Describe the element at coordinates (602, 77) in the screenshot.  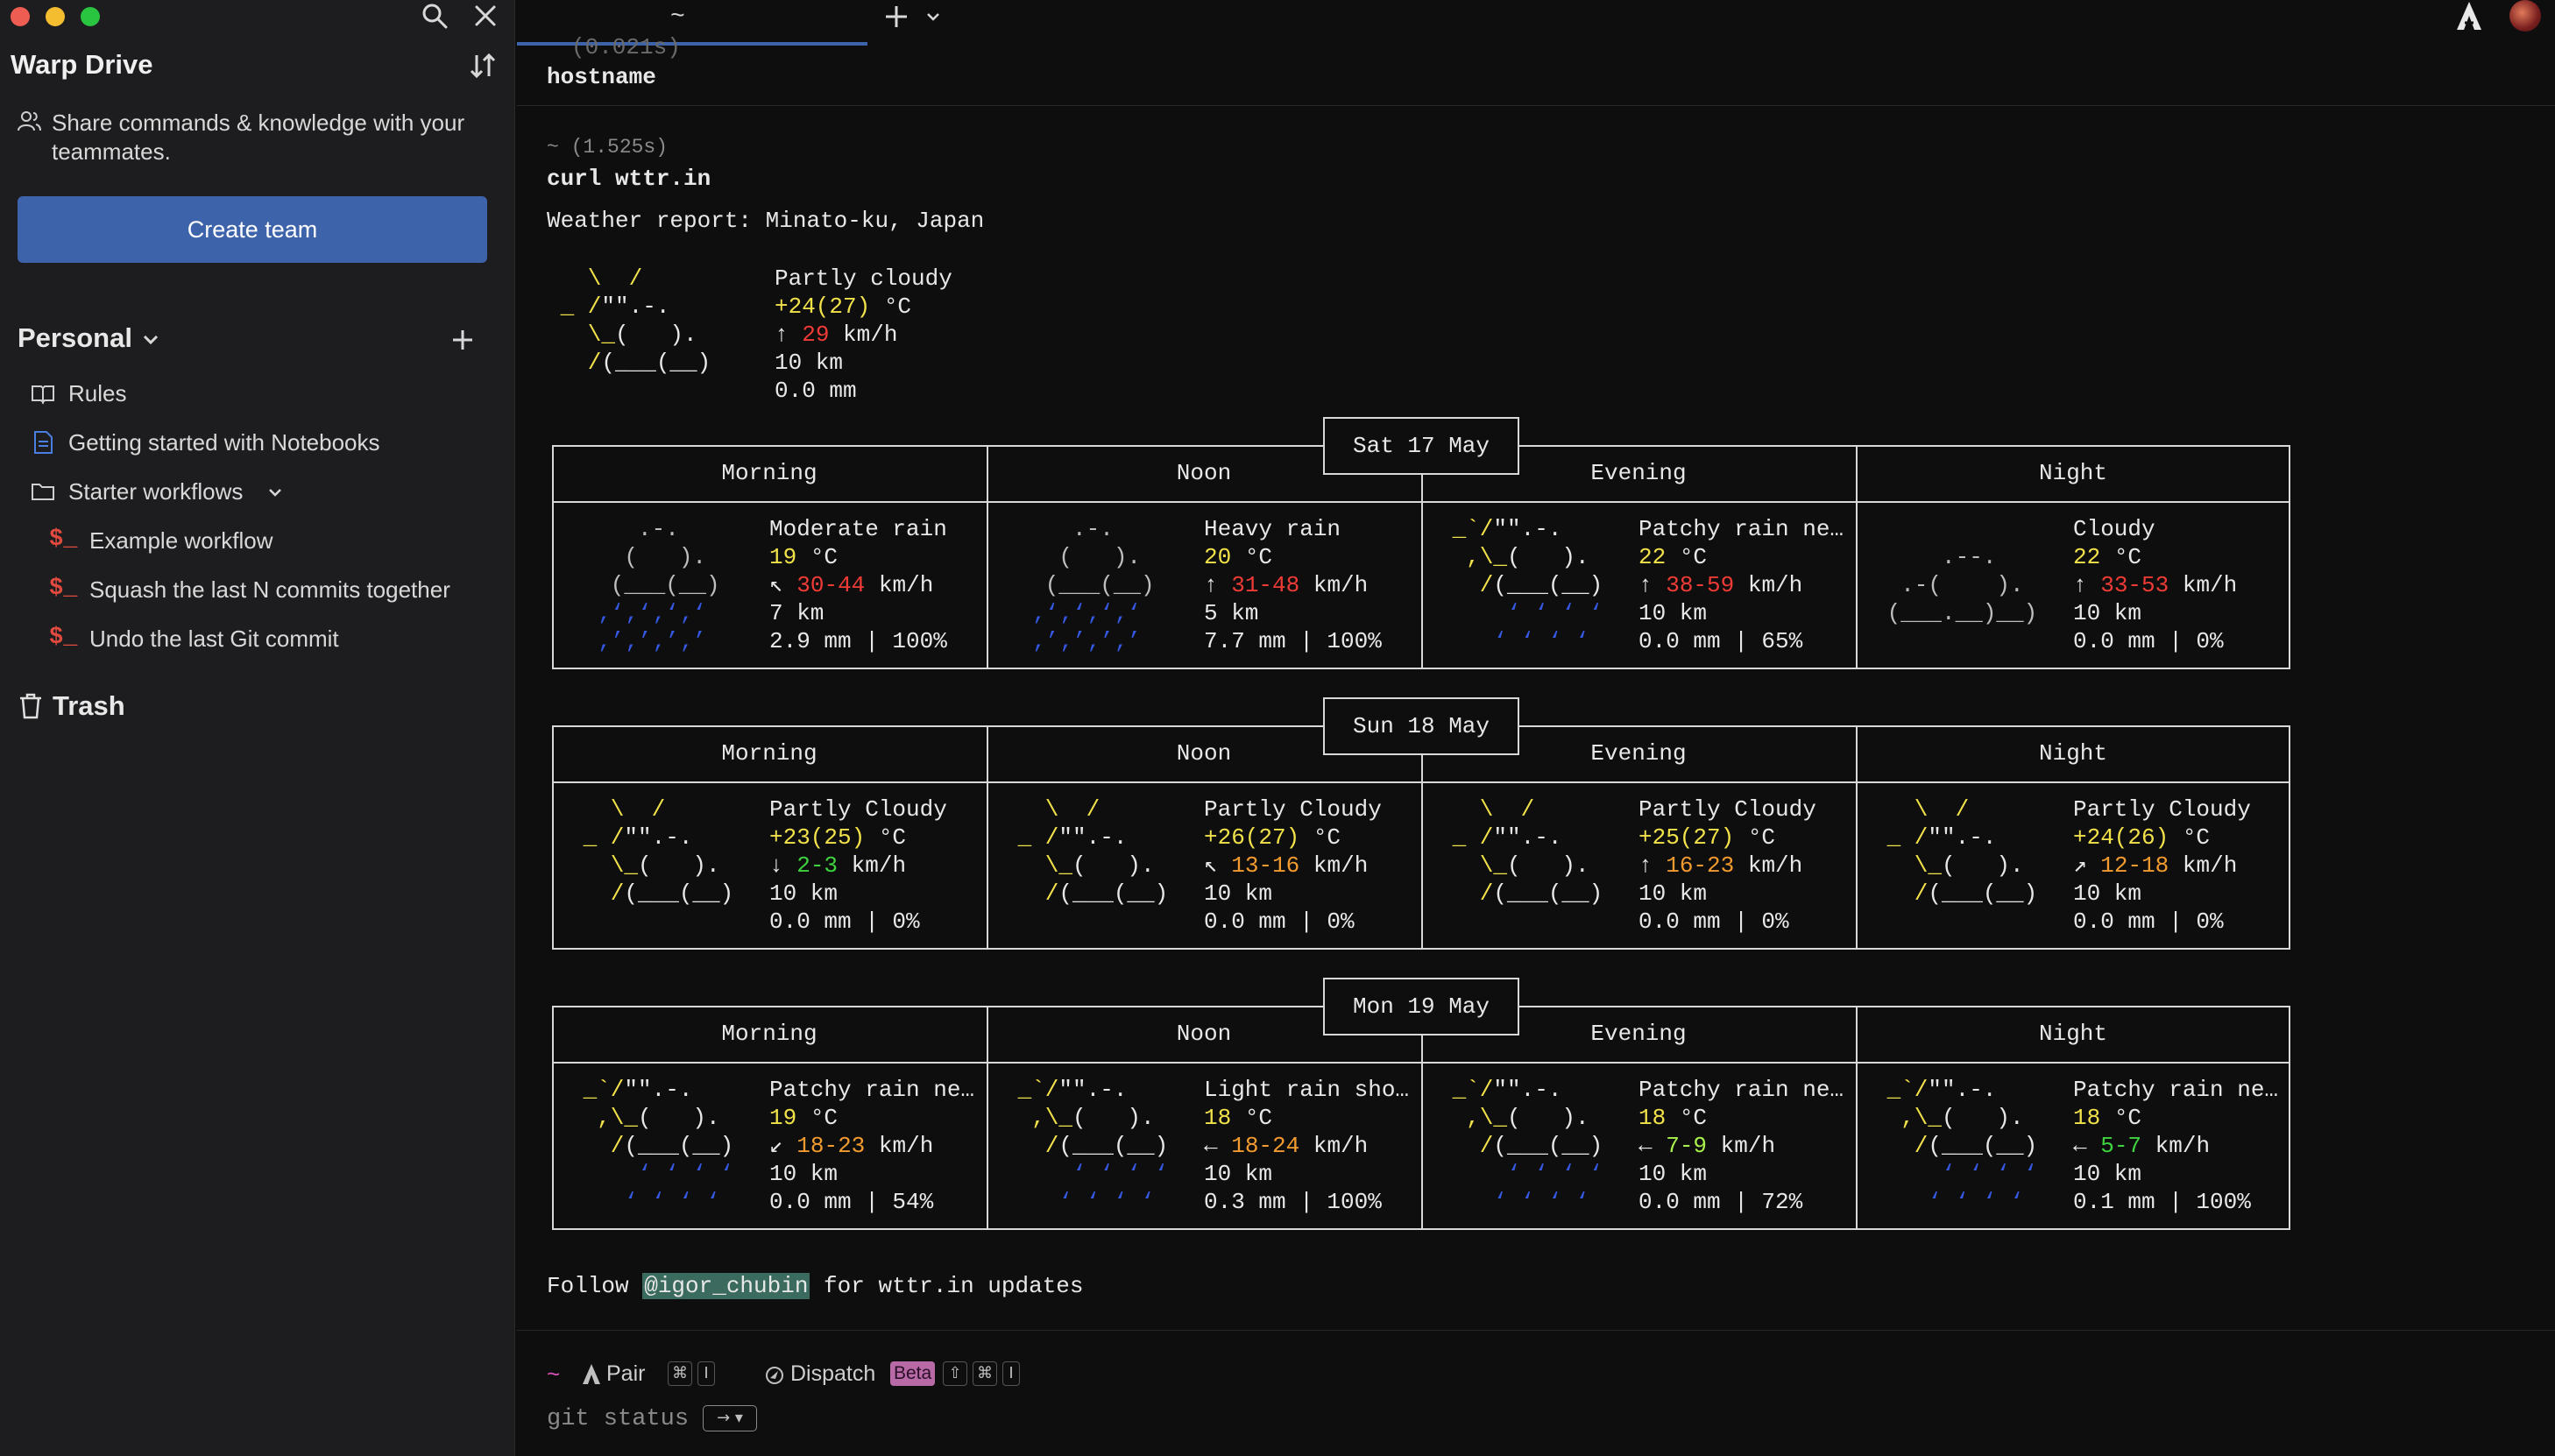
I see `previous-command: hostname` at that location.